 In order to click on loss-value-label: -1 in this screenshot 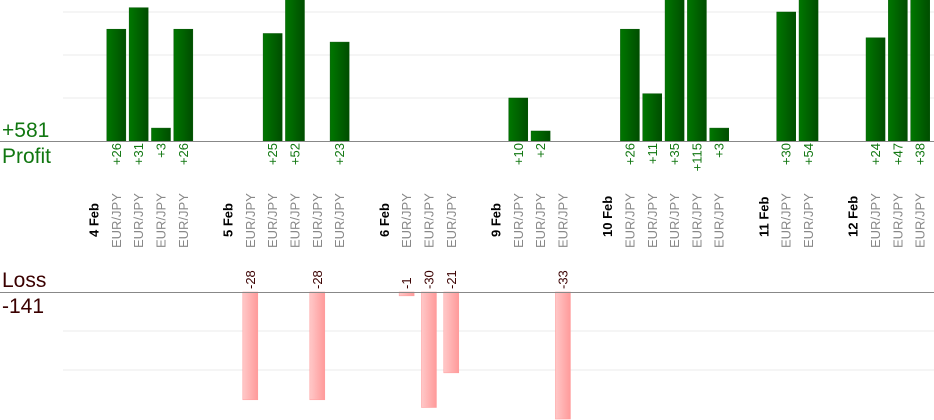, I will do `click(406, 283)`.